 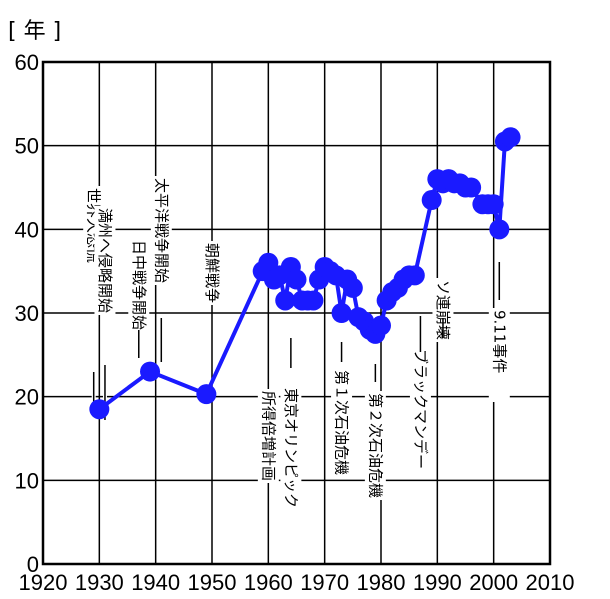 I want to click on event-annotation: 東京オリンピック, so click(x=291, y=424).